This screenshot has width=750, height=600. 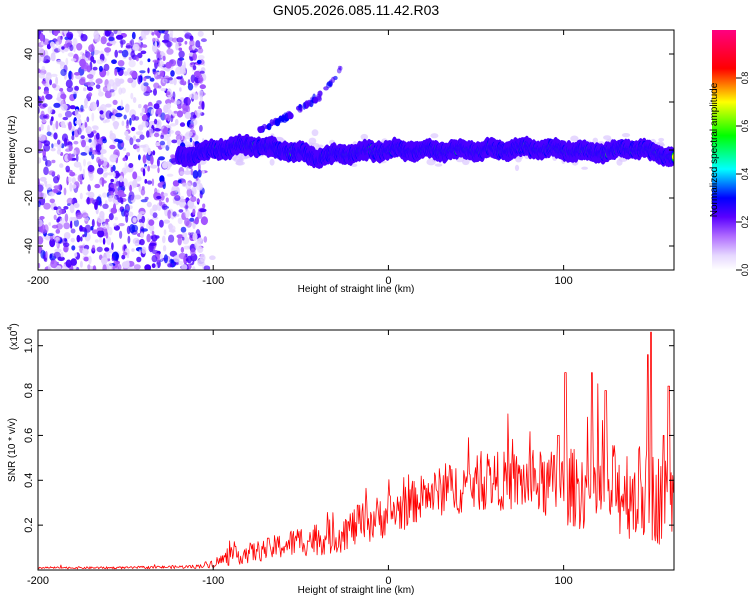 I want to click on x-tick-label: -200, so click(x=38, y=581).